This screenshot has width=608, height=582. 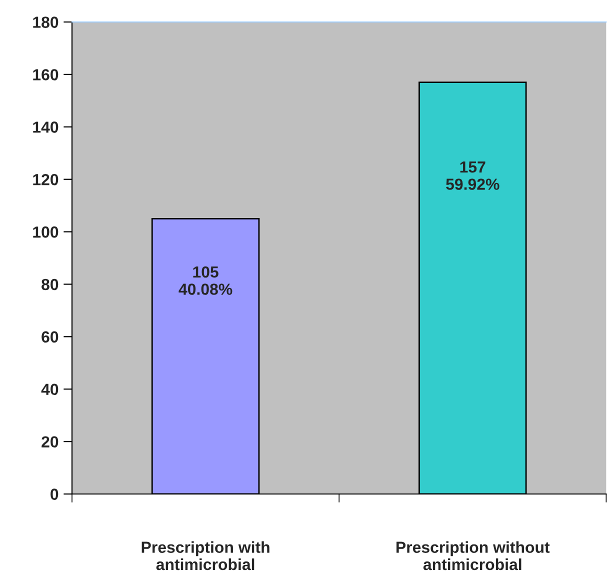 What do you see at coordinates (50, 284) in the screenshot?
I see `y-tick-label: 80` at bounding box center [50, 284].